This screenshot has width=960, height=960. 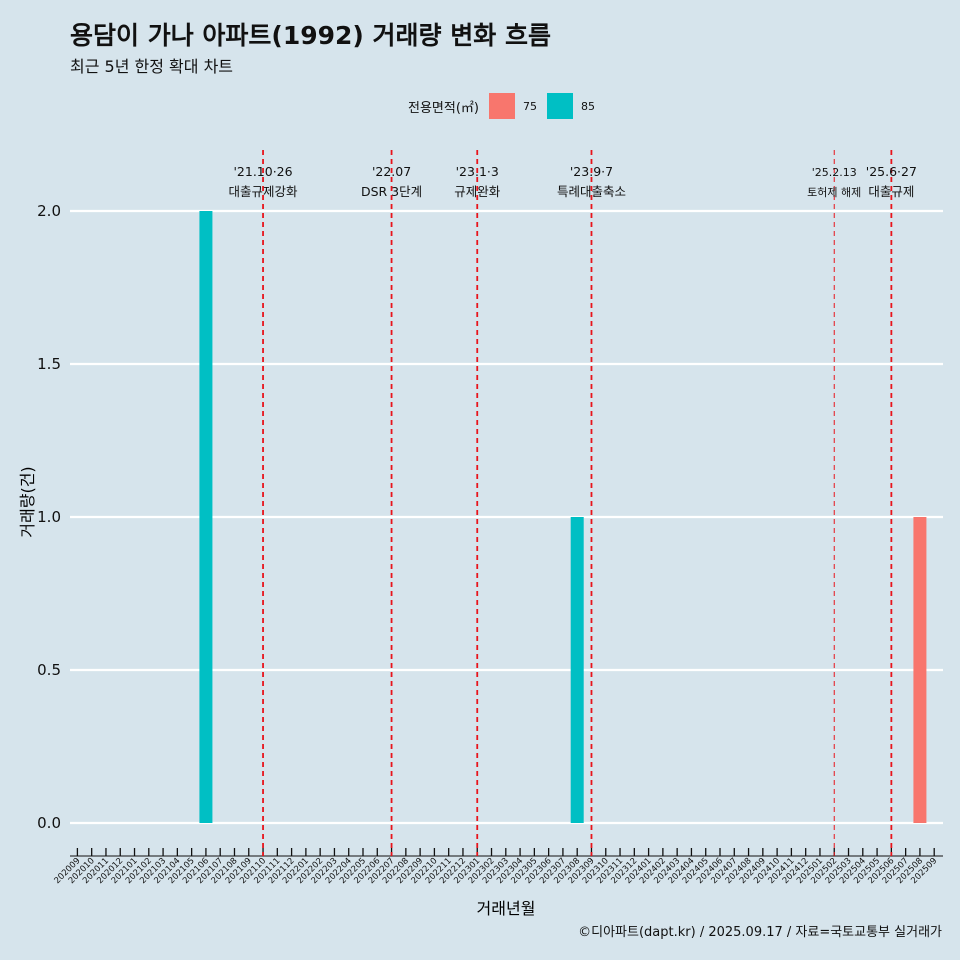 I want to click on x-axis-label: 거래년월, so click(x=506, y=908).